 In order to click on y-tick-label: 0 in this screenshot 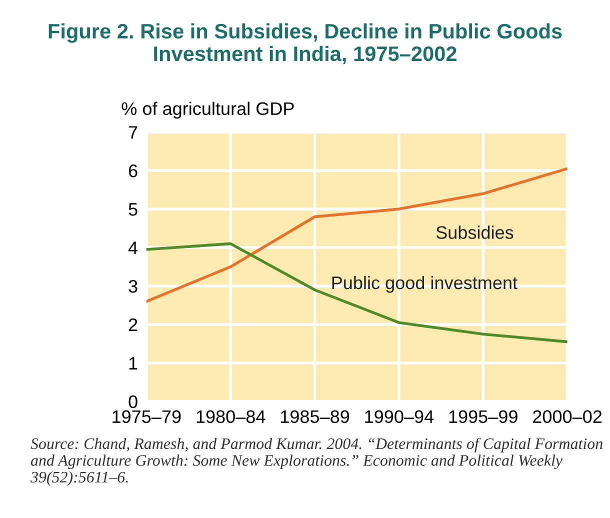, I will do `click(133, 401)`.